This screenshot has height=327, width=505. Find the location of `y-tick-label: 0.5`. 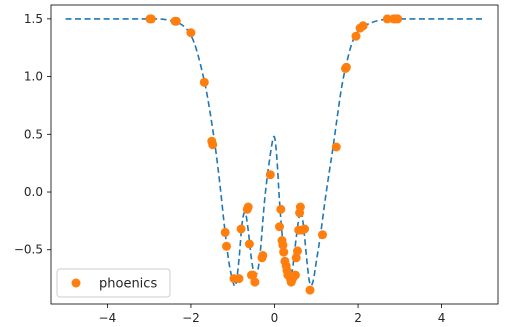

y-tick-label: 0.5 is located at coordinates (33, 134).